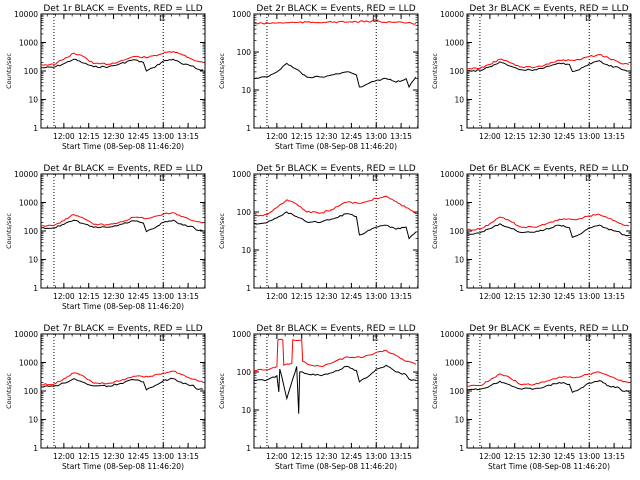  I want to click on chart-title: Det 9r BLACK = Events, RED = LLD, so click(548, 329).